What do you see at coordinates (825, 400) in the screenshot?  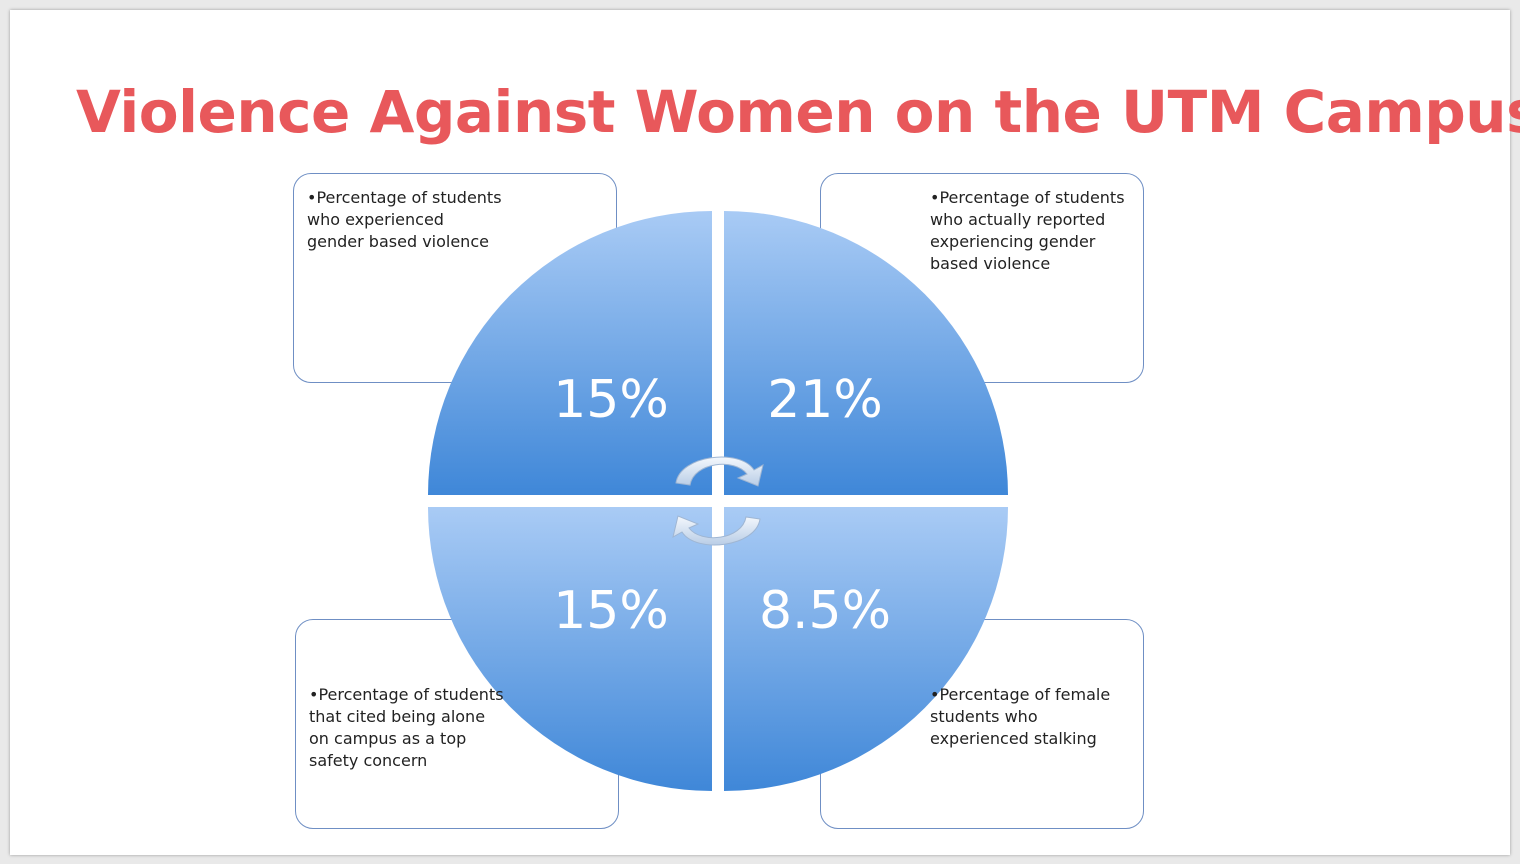 I see `quadrant-value-top-right: 21%` at bounding box center [825, 400].